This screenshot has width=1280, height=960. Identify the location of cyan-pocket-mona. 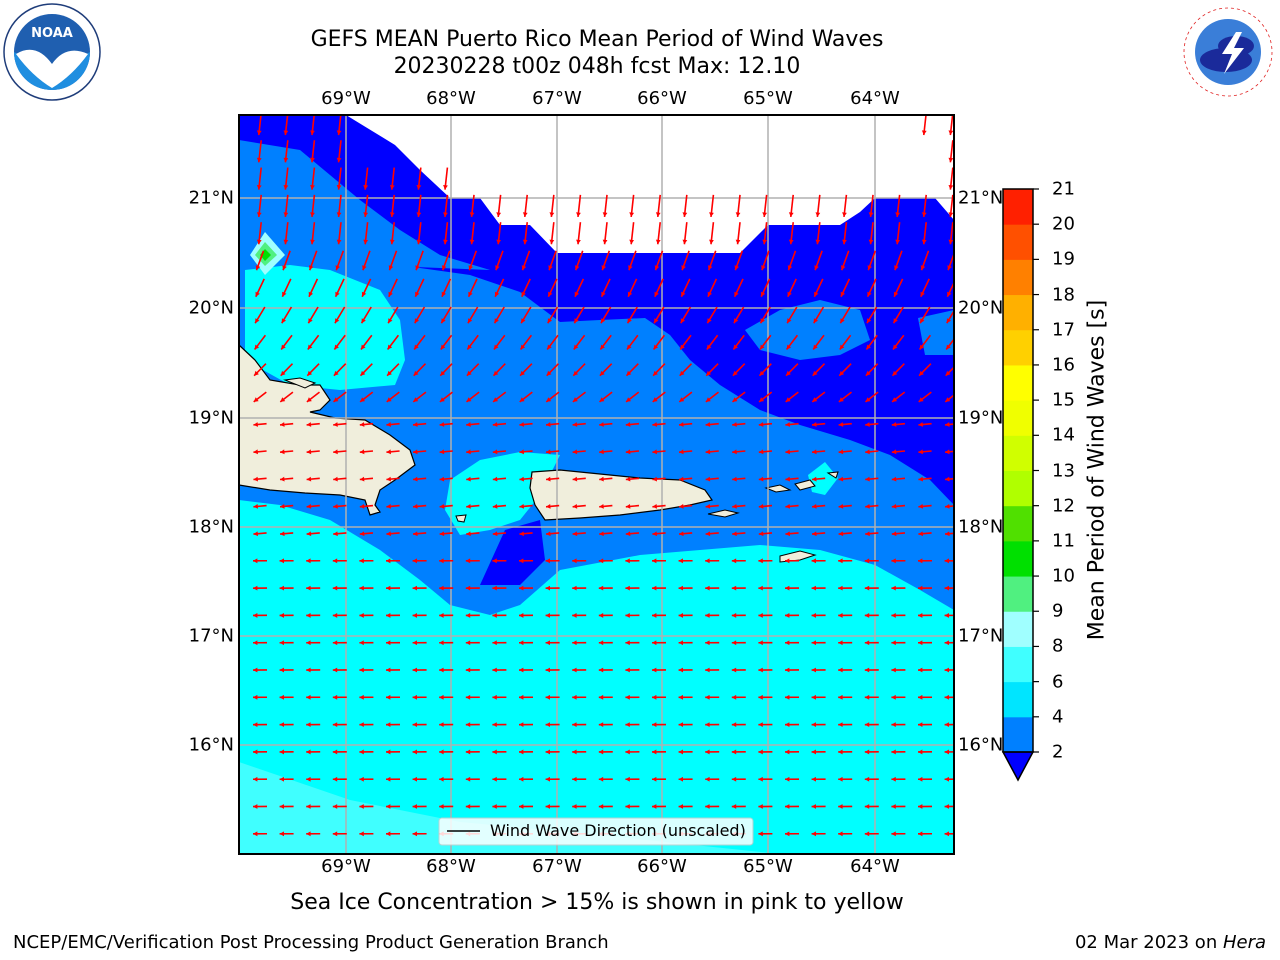
(502, 493).